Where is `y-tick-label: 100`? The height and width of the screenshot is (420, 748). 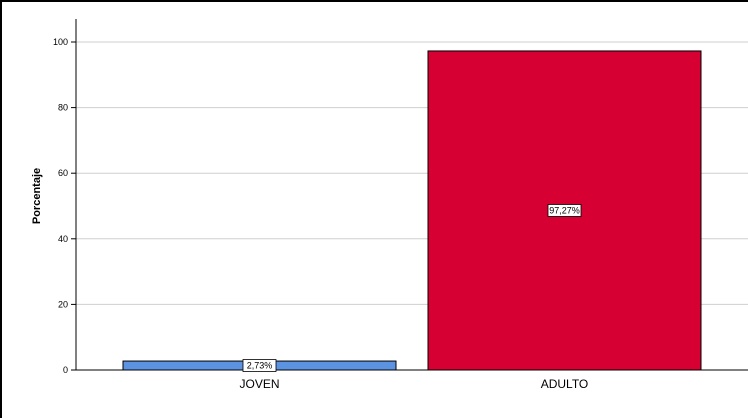 y-tick-label: 100 is located at coordinates (60, 42).